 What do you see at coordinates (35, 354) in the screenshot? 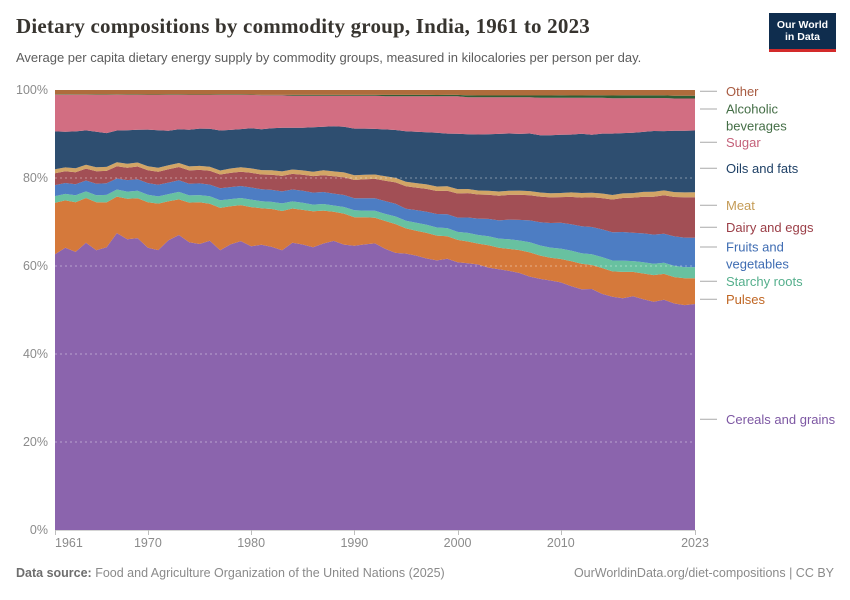
I see `y-axis-label-40: 40%` at bounding box center [35, 354].